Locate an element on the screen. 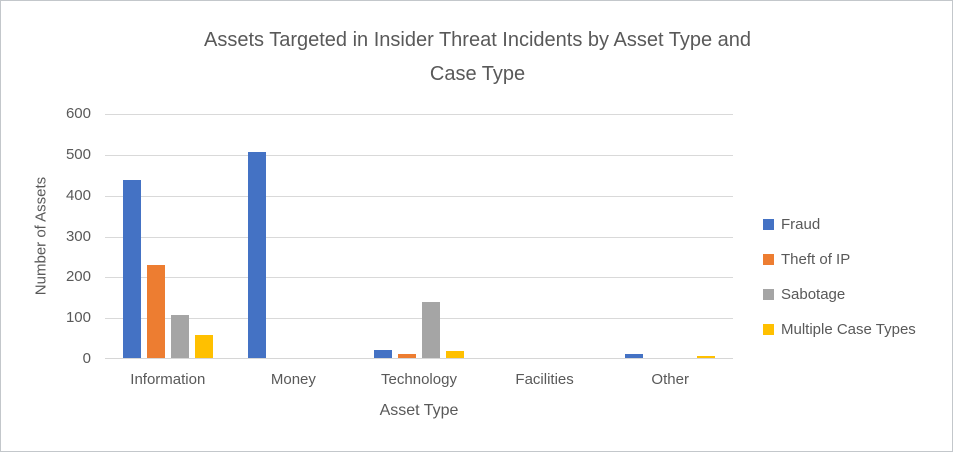 The width and height of the screenshot is (953, 452). y-tick-label-600: 600 is located at coordinates (78, 113).